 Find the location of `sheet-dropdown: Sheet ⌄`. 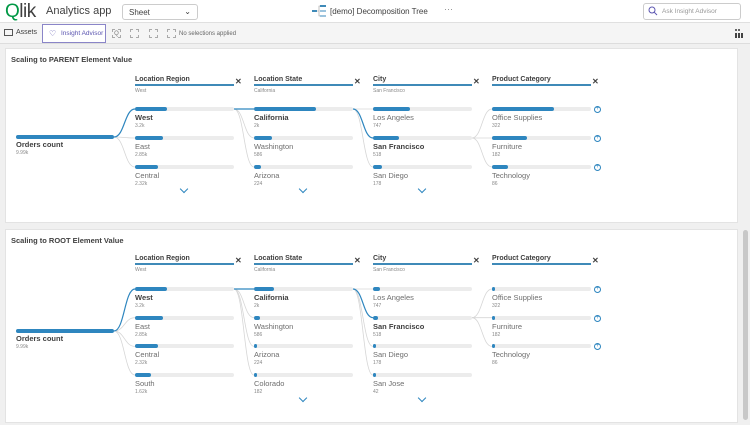

sheet-dropdown: Sheet ⌄ is located at coordinates (160, 12).